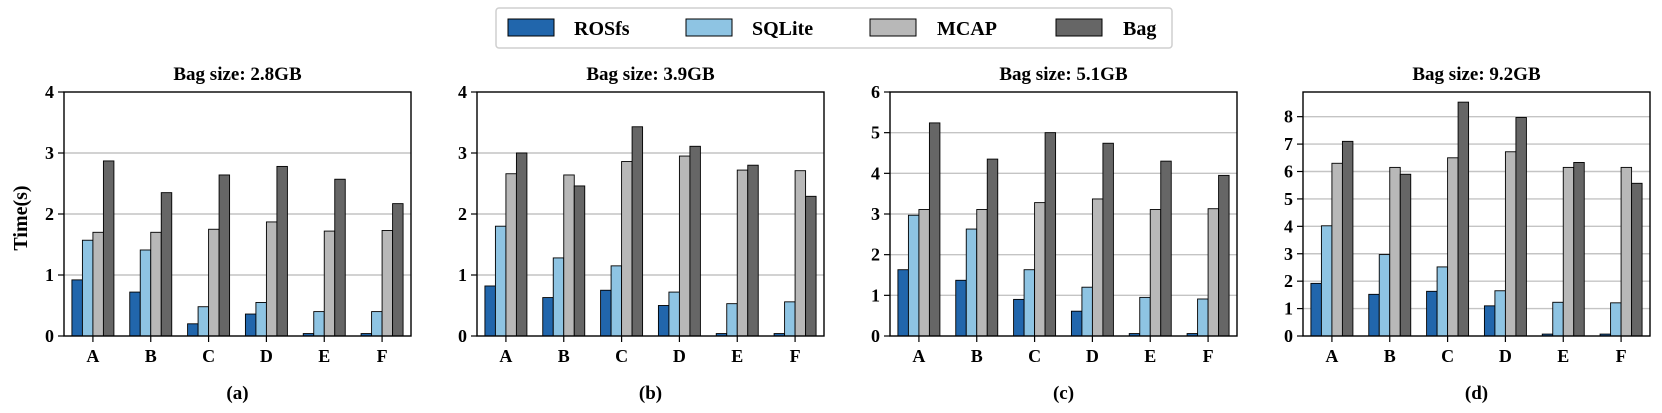 The height and width of the screenshot is (413, 1662). What do you see at coordinates (237, 393) in the screenshot?
I see `panel-caption: (a)` at bounding box center [237, 393].